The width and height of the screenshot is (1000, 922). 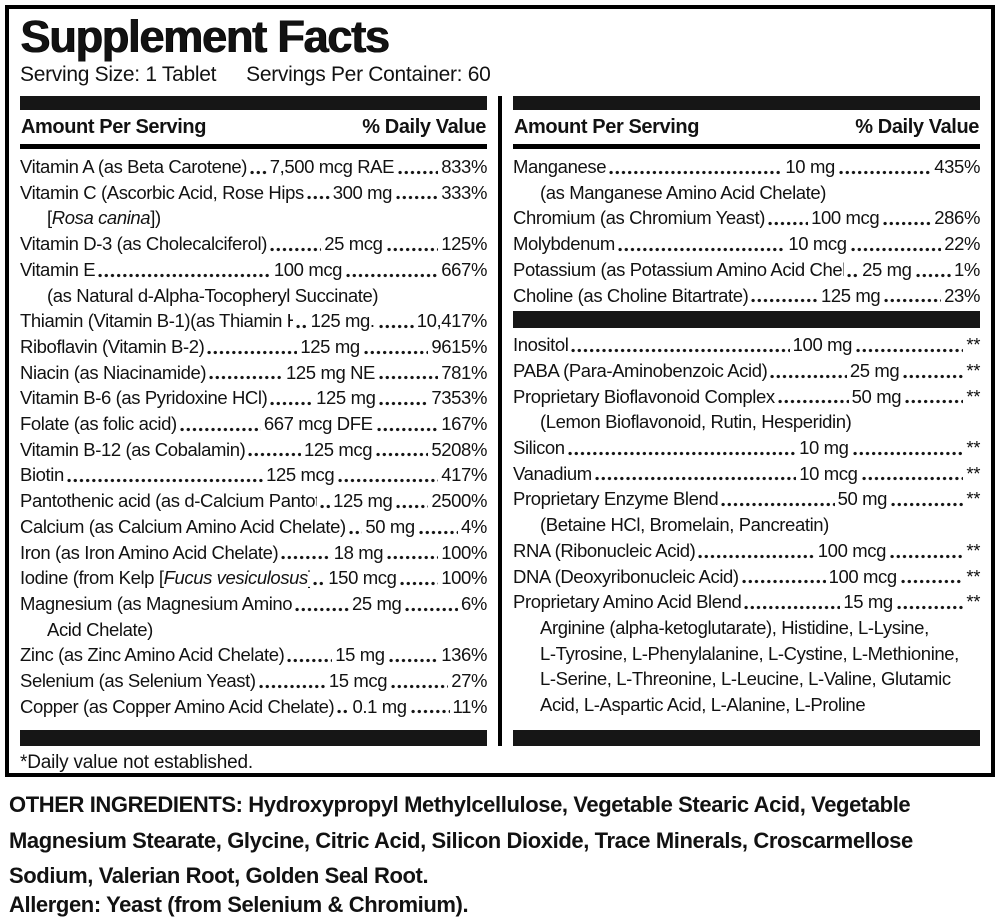 I want to click on nutrient-daily-value: 417%, so click(x=464, y=475).